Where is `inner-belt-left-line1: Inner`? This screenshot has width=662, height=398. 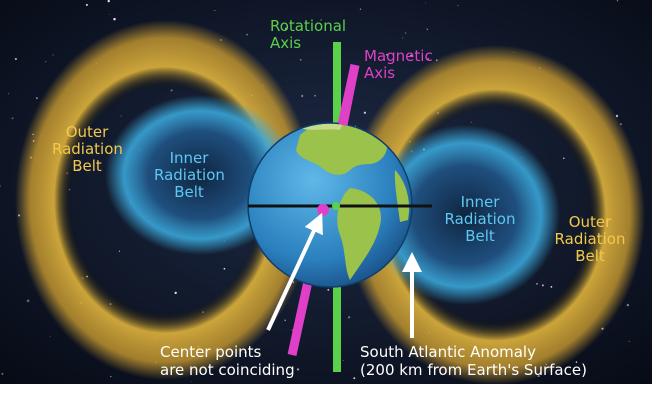
inner-belt-left-line1: Inner is located at coordinates (189, 158).